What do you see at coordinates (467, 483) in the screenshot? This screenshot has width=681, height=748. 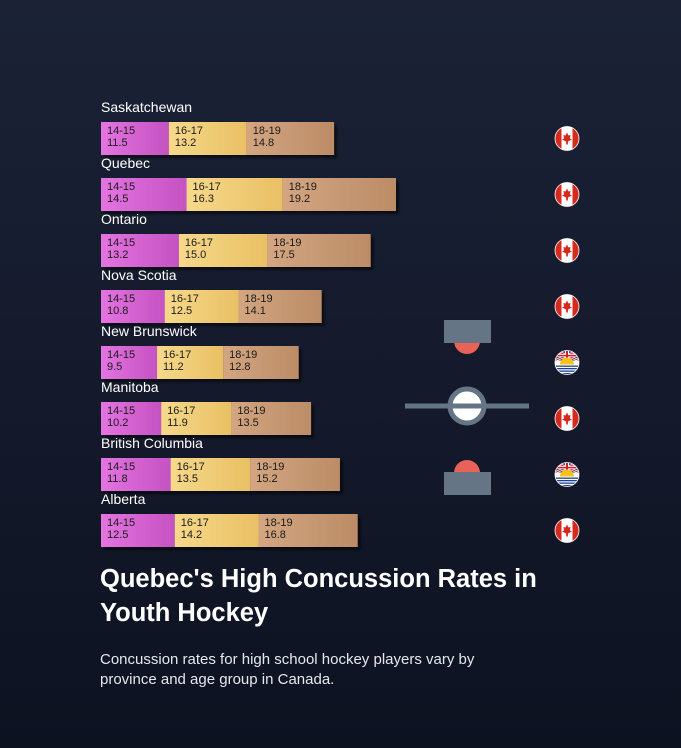 I see `goal-net-bottom` at bounding box center [467, 483].